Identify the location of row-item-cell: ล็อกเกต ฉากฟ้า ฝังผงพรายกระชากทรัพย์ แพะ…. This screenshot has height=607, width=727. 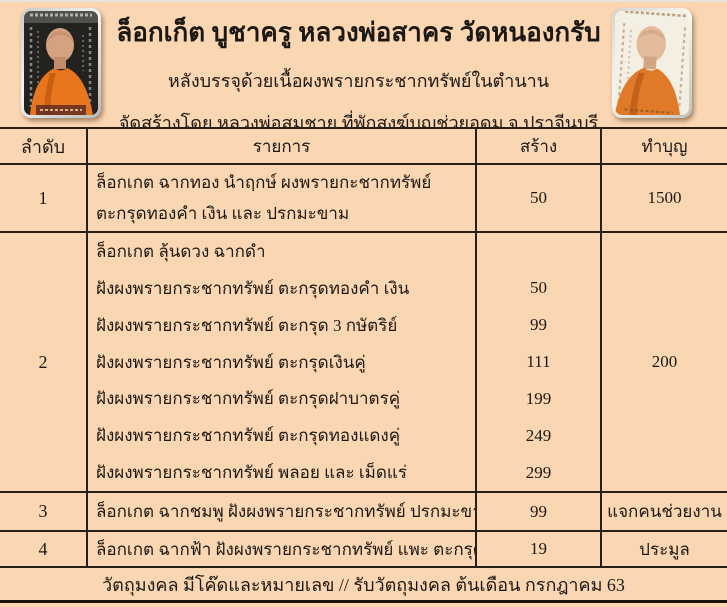
(282, 549).